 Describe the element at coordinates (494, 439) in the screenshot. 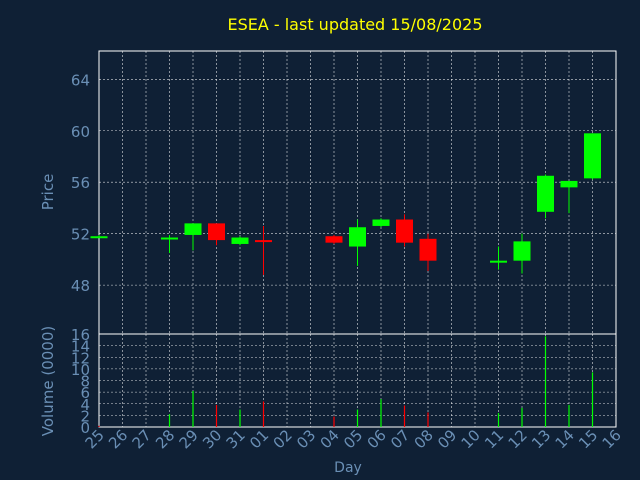

I see `x-tick-label: 11` at that location.